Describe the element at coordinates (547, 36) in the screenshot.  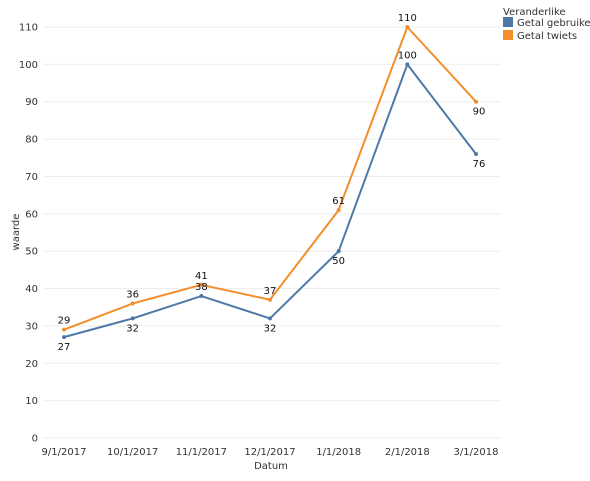
I see `legend-label-getal-twiets: Getal twiets` at that location.